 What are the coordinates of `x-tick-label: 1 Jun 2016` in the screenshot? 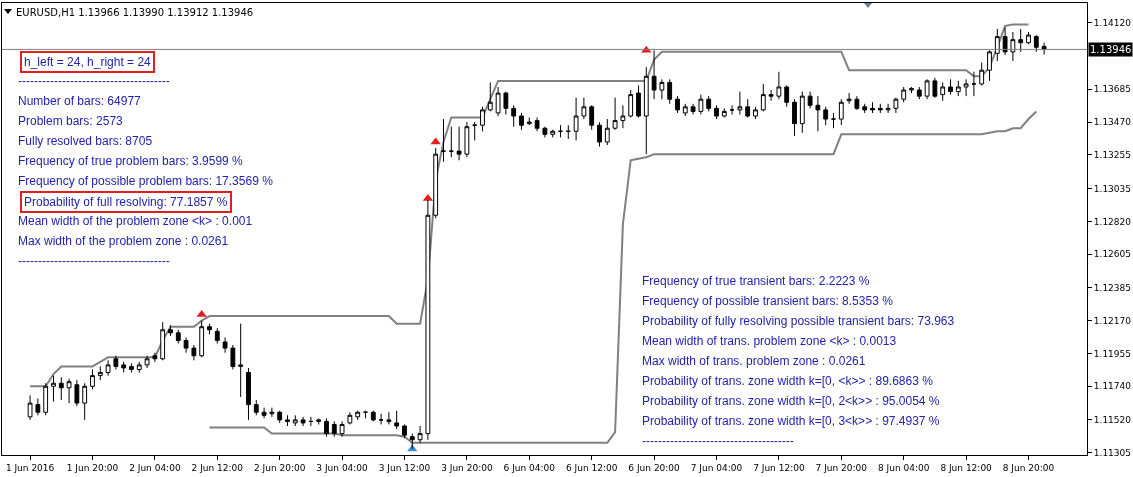 It's located at (30, 467).